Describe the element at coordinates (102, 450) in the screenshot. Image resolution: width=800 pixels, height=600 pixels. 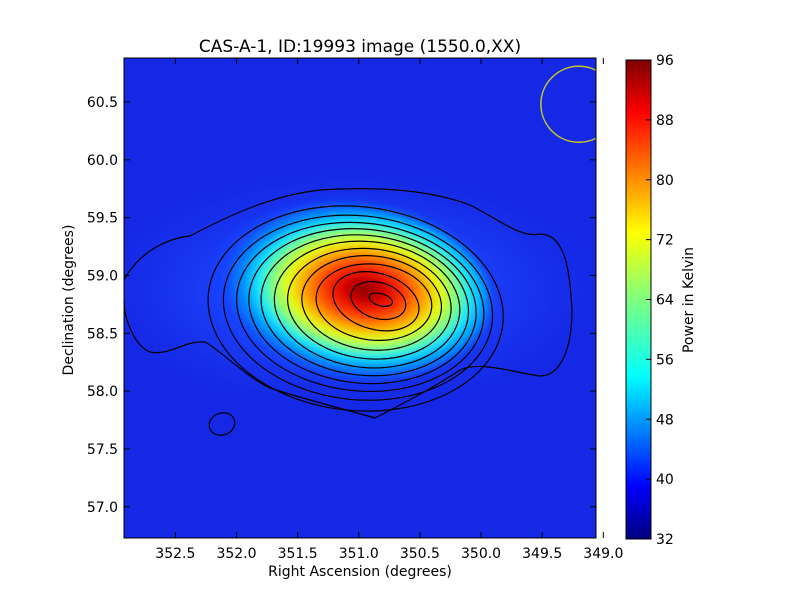
I see `y-tick-label: 57.5` at that location.